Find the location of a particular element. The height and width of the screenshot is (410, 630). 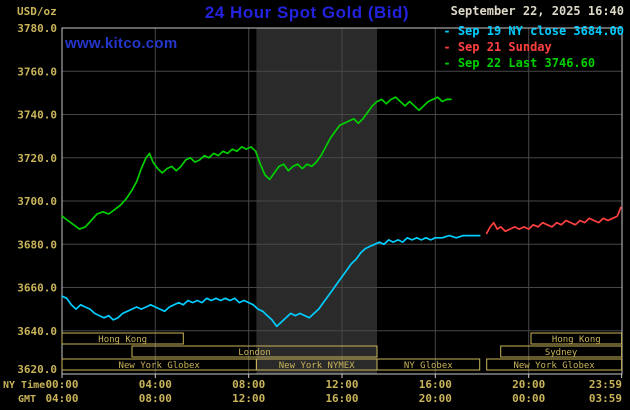

session-label: Sydney is located at coordinates (561, 353).